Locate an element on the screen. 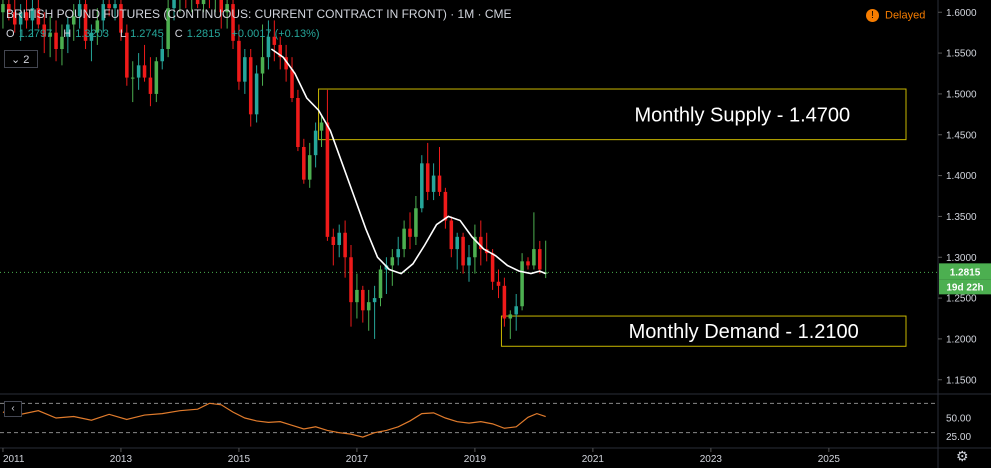  y-tick-label: 1.2500 is located at coordinates (961, 299).